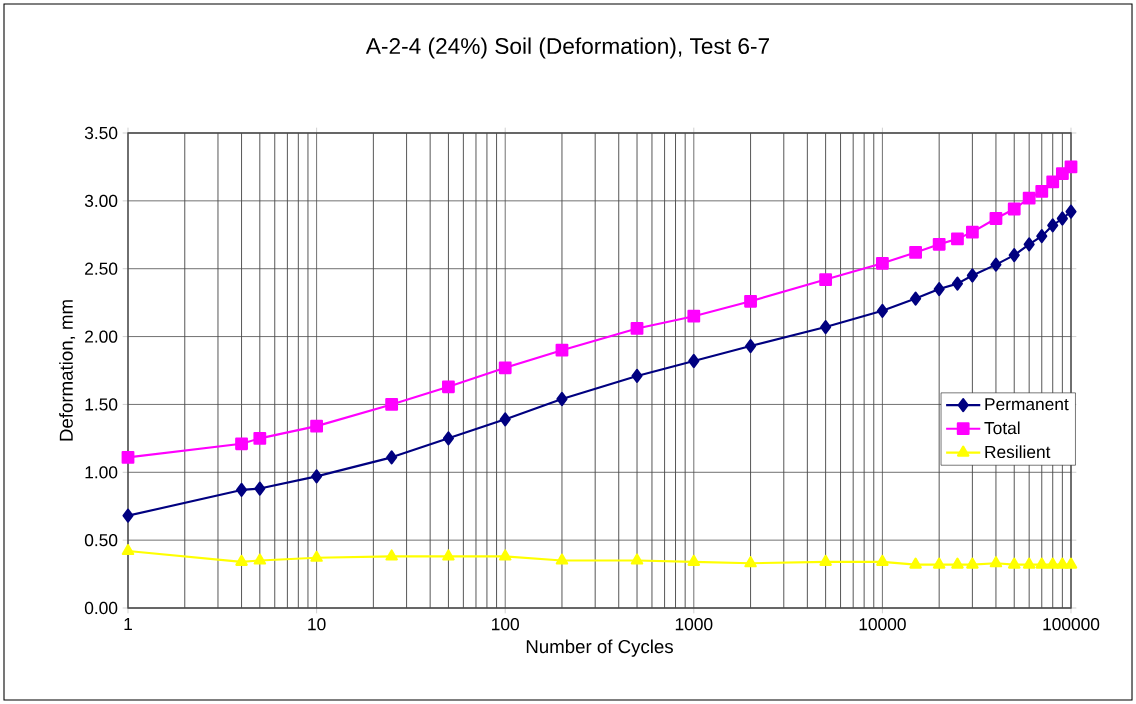  Describe the element at coordinates (882, 624) in the screenshot. I see `x-tick-label: 10000` at that location.